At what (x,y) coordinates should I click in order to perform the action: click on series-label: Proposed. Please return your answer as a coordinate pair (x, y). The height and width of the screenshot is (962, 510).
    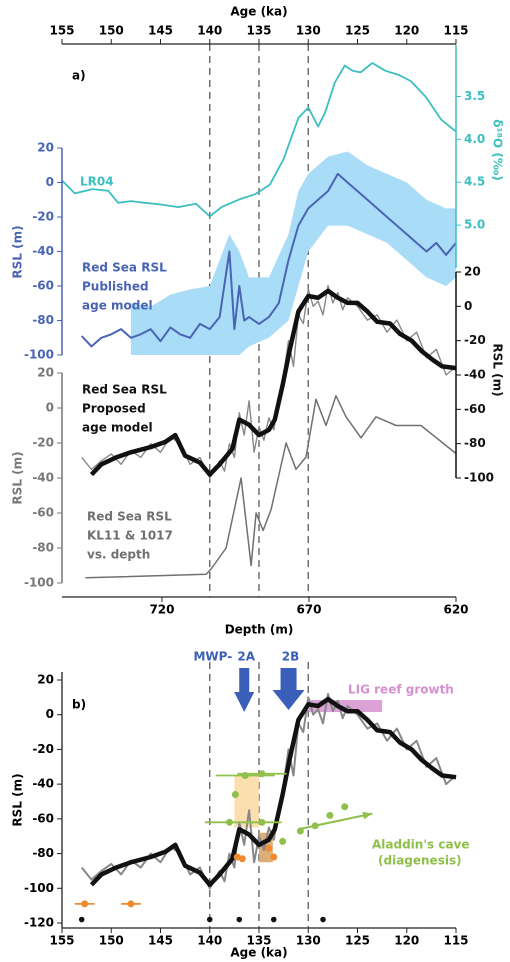
    Looking at the image, I should click on (114, 409).